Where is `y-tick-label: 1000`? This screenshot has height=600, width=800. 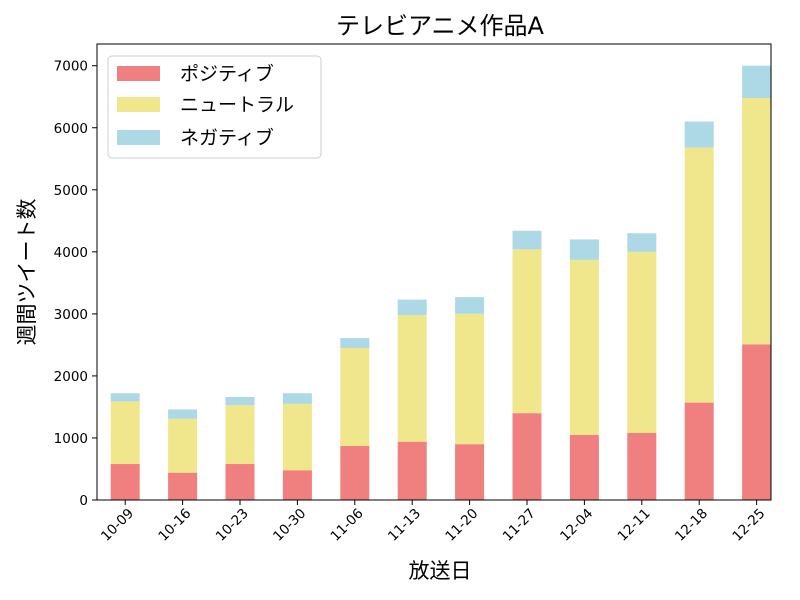 y-tick-label: 1000 is located at coordinates (71, 439).